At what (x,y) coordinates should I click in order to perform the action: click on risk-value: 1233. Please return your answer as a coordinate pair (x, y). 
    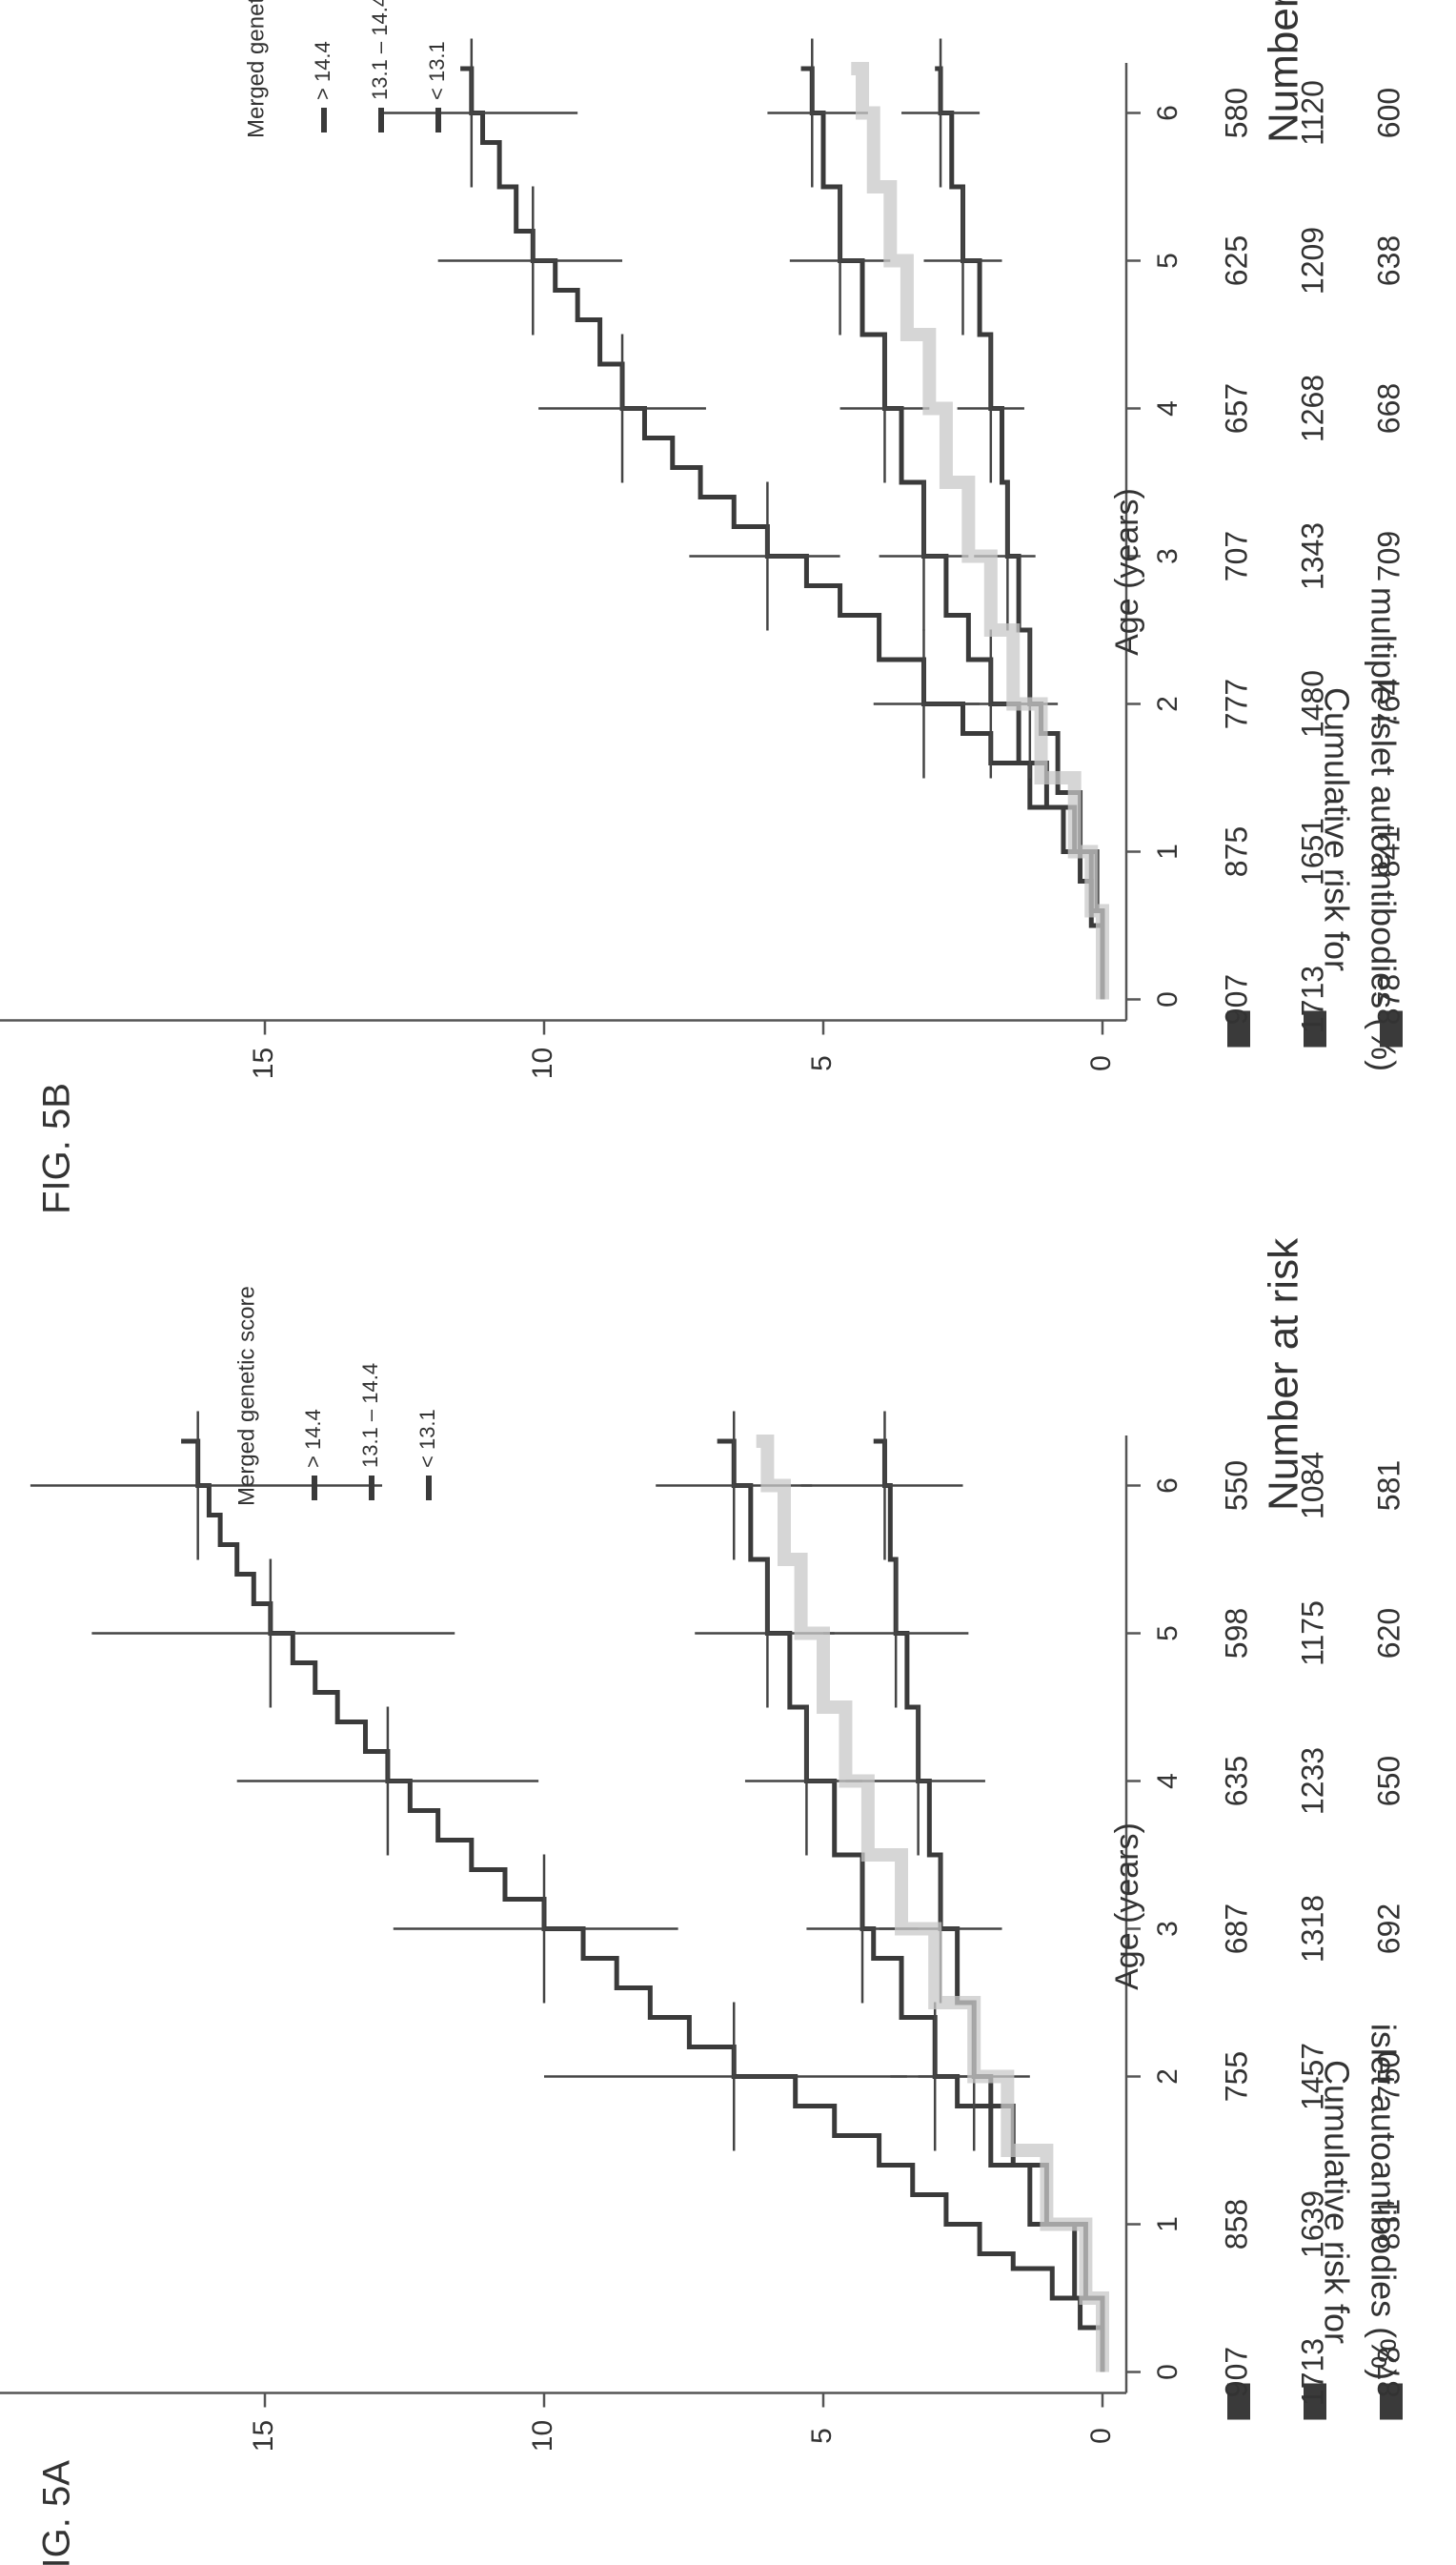
    Looking at the image, I should click on (1312, 1781).